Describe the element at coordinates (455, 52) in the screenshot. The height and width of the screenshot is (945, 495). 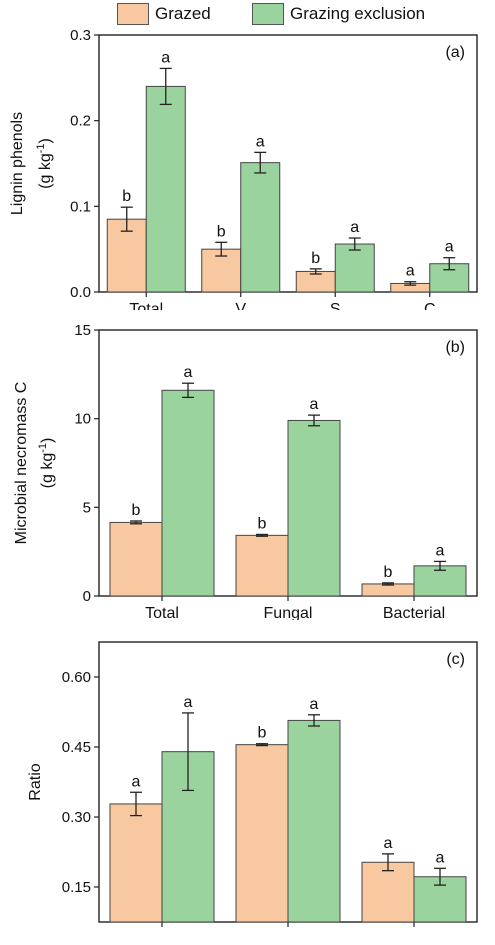
I see `panel-tag: (a)` at that location.